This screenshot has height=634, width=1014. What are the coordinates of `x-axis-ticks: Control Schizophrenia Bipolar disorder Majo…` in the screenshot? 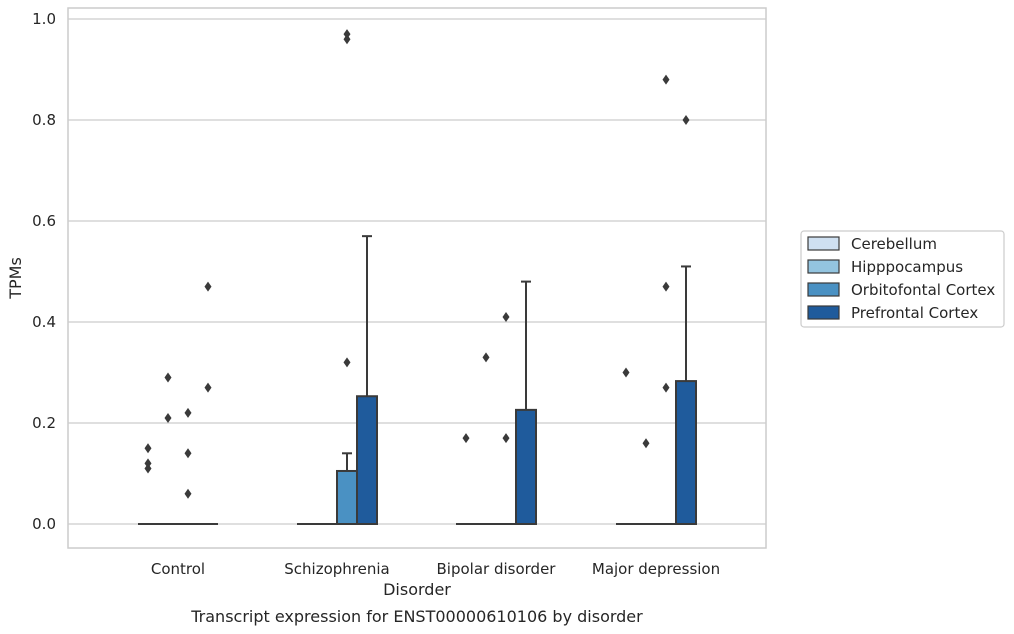 It's located at (435, 569).